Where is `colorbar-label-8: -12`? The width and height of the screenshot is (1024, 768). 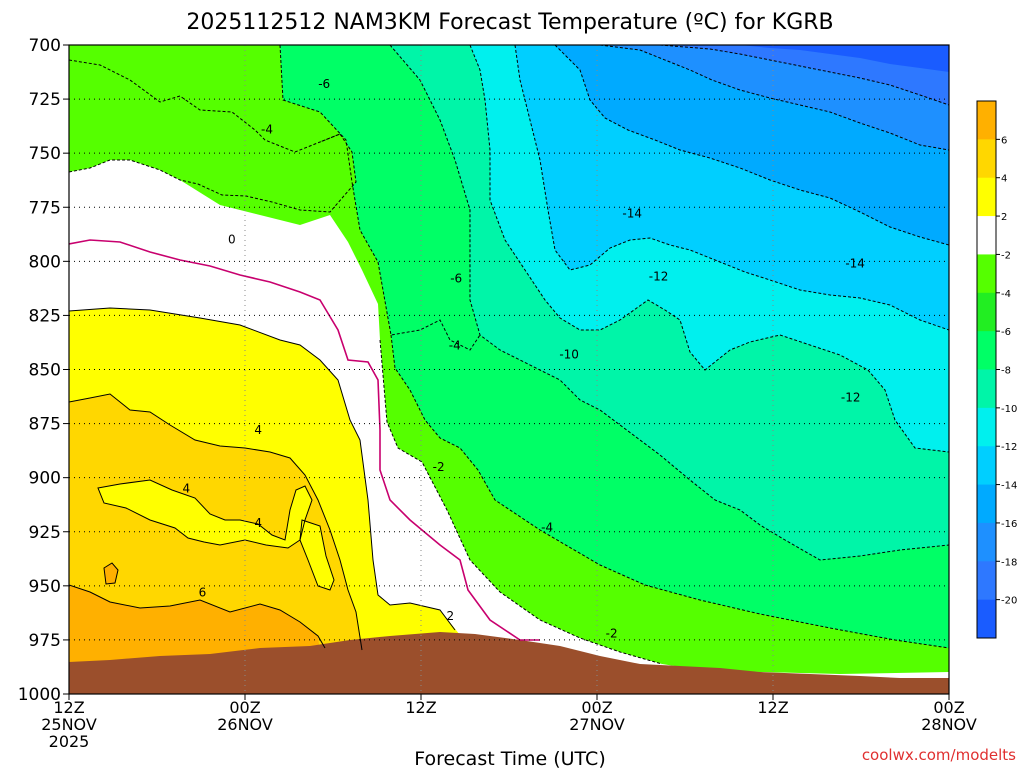
colorbar-label-8: -12 is located at coordinates (1009, 447).